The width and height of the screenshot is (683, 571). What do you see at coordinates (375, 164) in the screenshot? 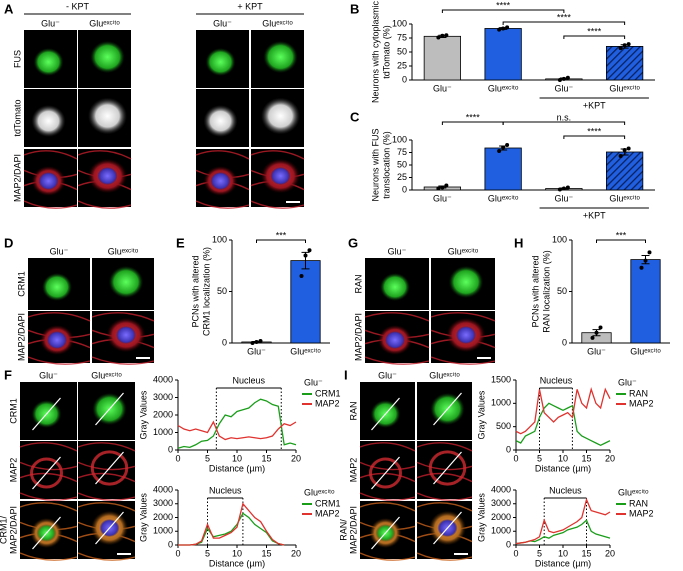
I see `y-axis-label: Neurons with FUS` at bounding box center [375, 164].